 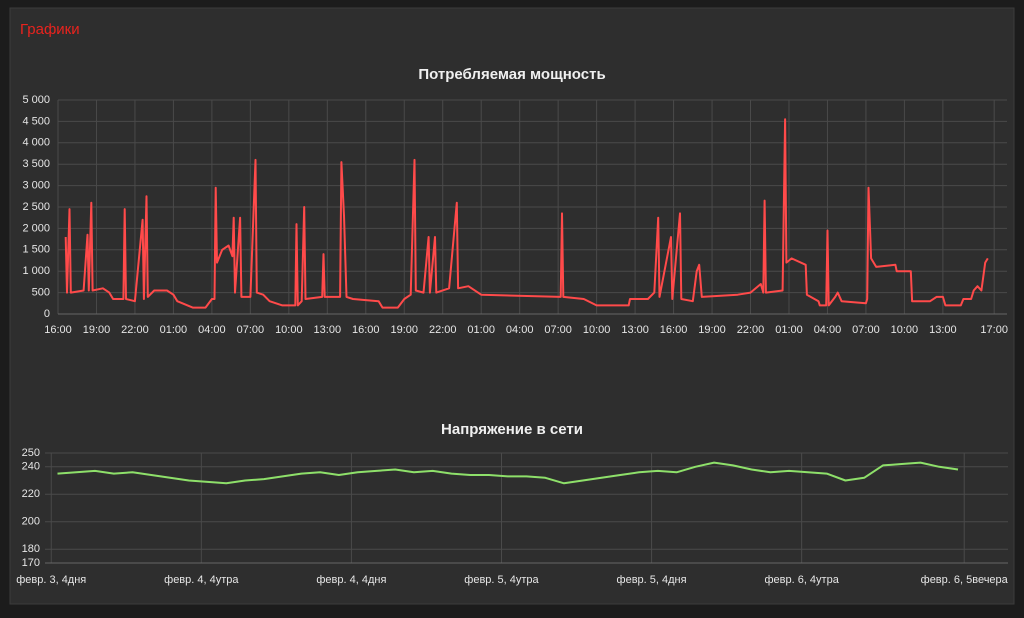 I want to click on y-tick-label: 250, so click(x=31, y=453).